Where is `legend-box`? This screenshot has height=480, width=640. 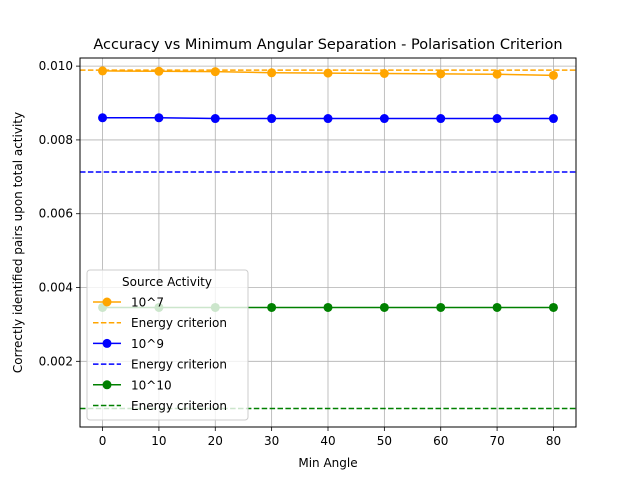 legend-box is located at coordinates (167, 345).